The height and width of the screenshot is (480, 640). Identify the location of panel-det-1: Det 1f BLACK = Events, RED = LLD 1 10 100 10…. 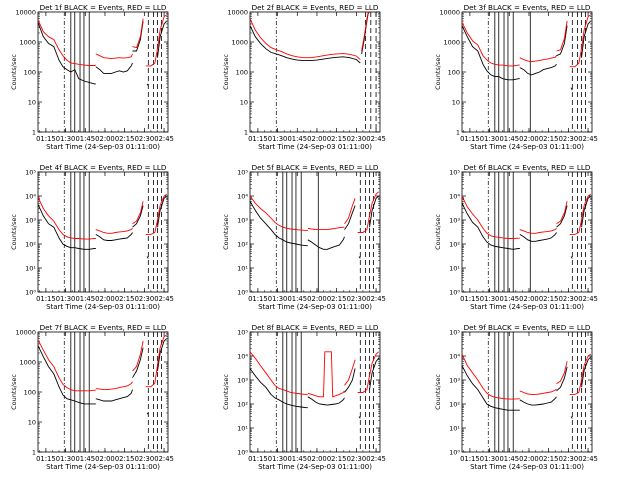
(92, 77).